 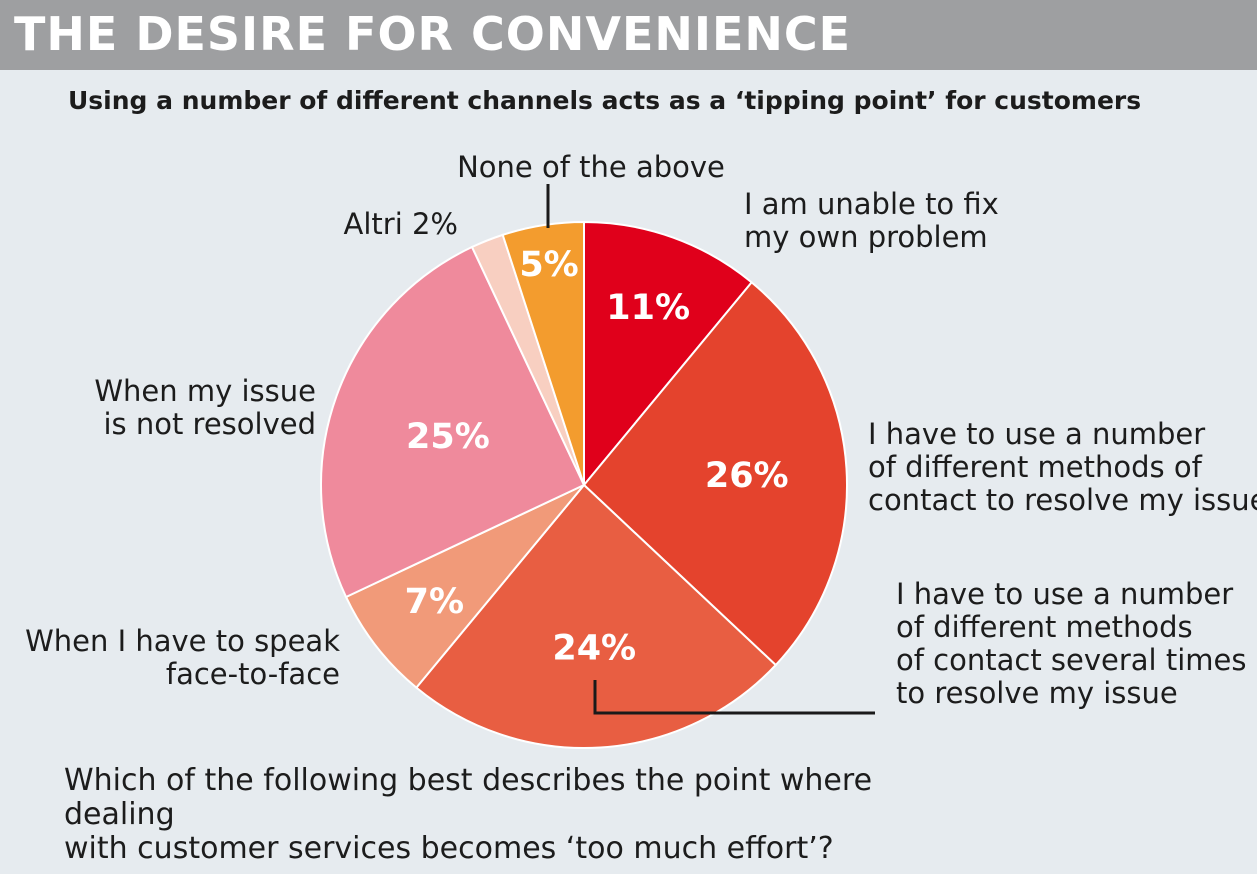 I want to click on category-label-none-of-the-above: None of the above, so click(x=591, y=167).